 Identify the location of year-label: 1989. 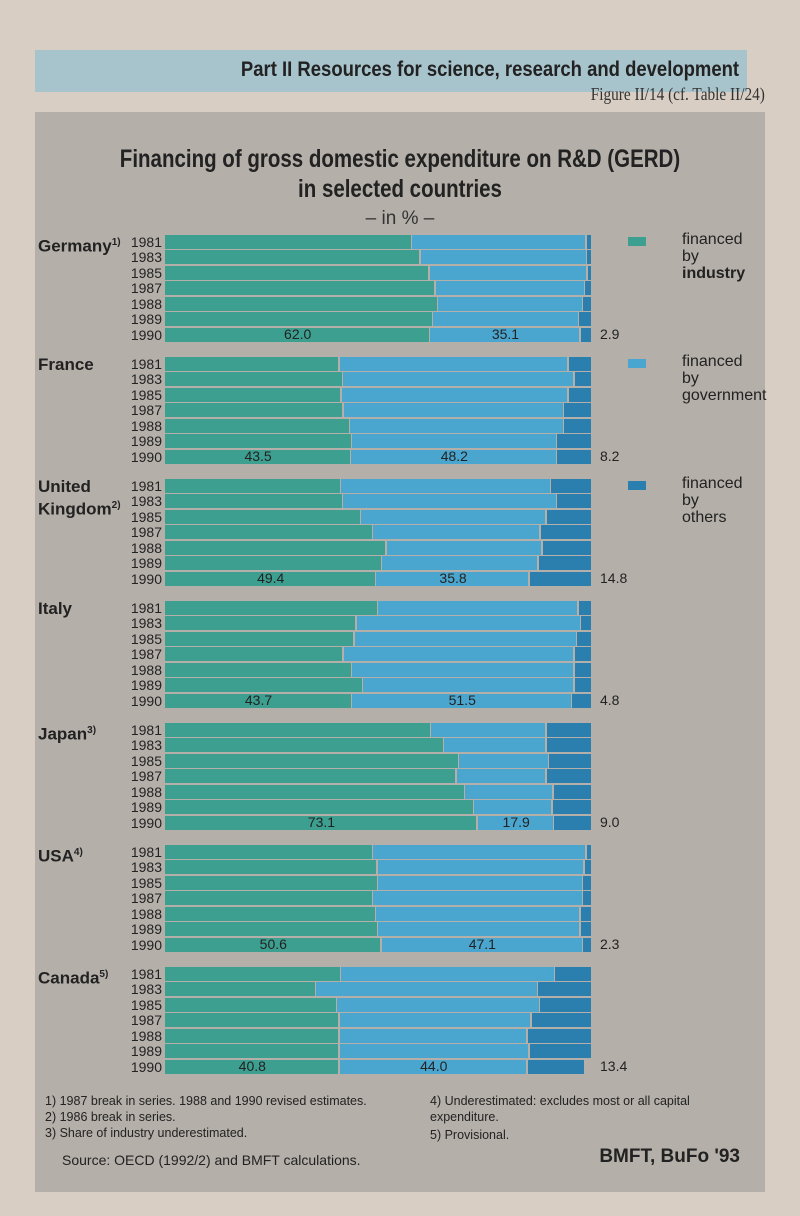
(146, 1051).